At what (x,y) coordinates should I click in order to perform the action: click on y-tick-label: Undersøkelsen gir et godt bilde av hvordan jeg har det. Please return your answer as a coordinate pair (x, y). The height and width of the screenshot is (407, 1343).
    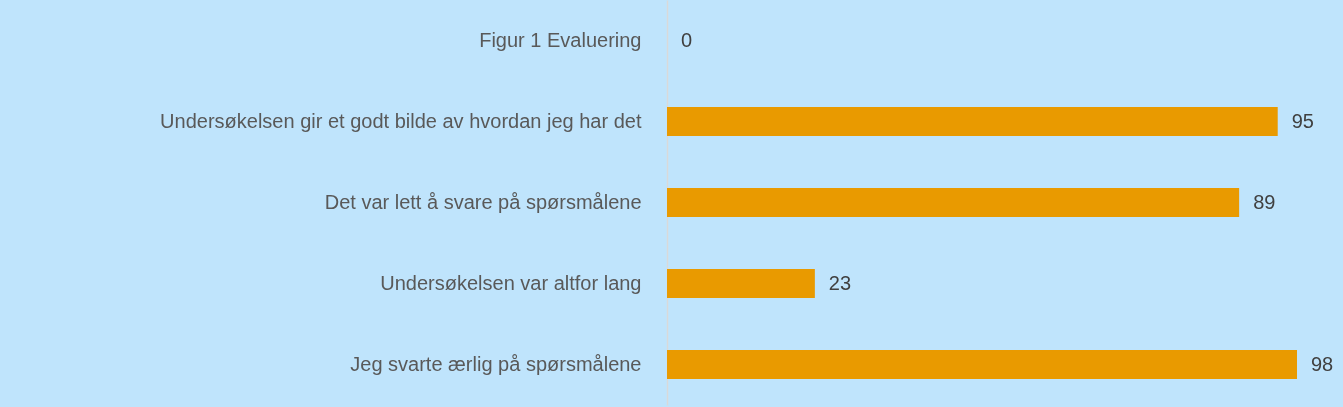
    Looking at the image, I should click on (401, 120).